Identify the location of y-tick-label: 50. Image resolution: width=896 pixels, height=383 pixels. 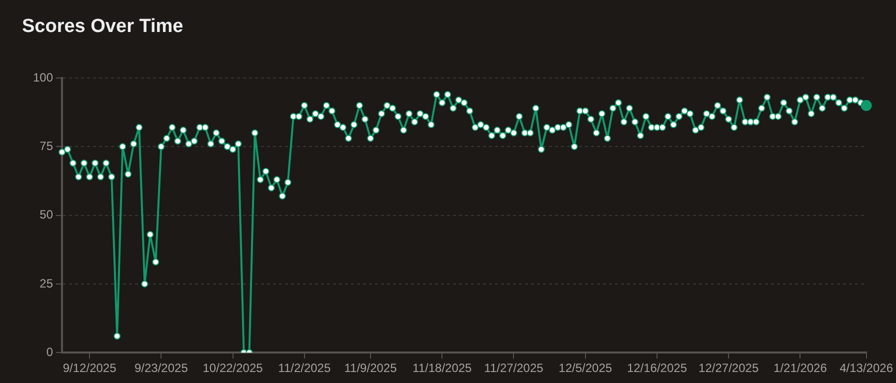
(47, 215).